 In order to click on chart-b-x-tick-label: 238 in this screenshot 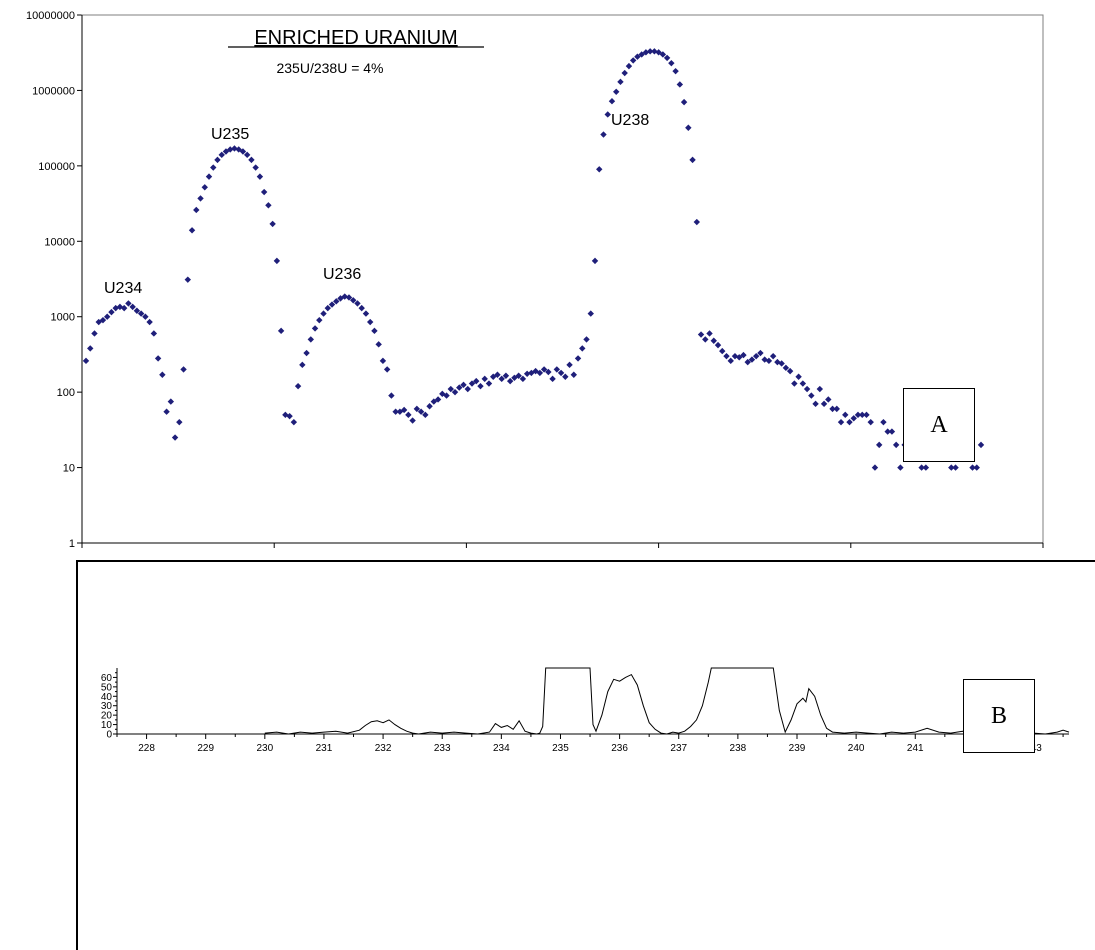, I will do `click(738, 748)`.